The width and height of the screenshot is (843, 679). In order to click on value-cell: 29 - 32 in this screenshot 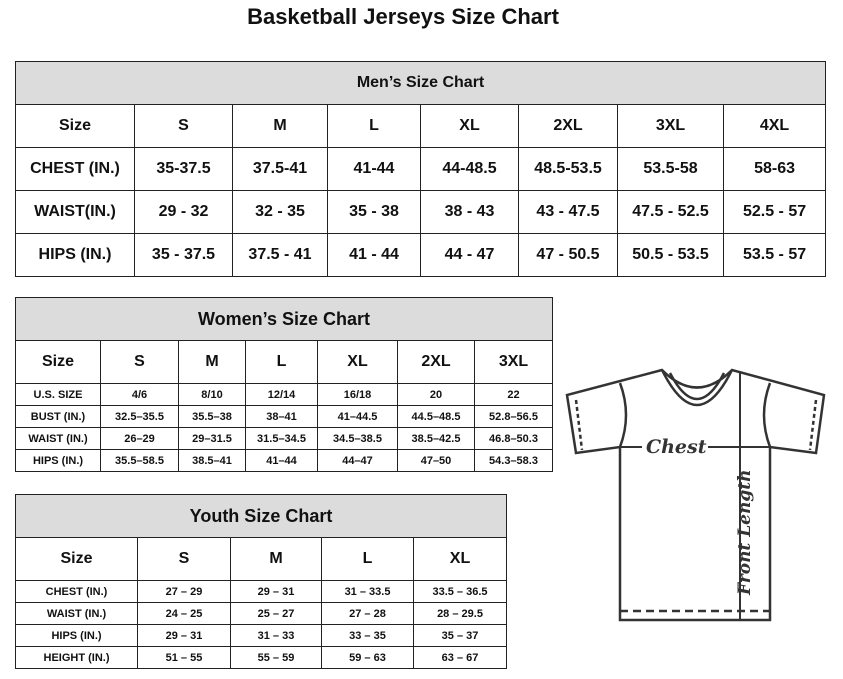, I will do `click(183, 212)`.